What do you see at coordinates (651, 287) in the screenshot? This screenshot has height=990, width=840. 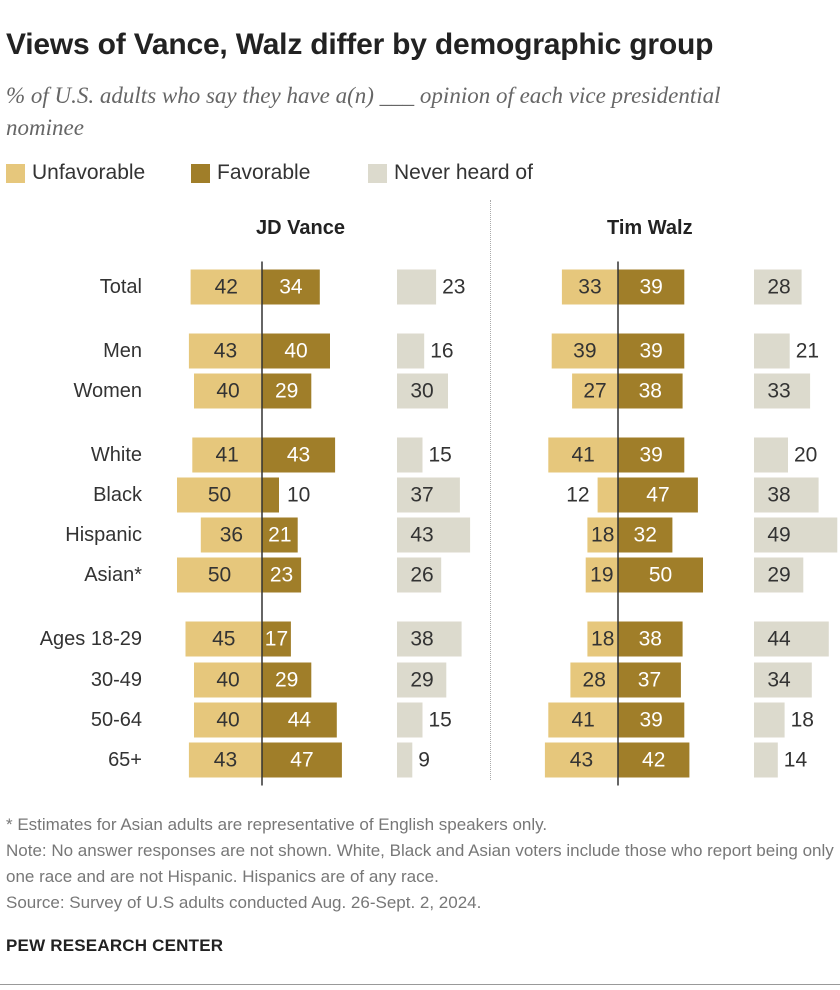 I see `bar-tim-walz-favorable-total` at bounding box center [651, 287].